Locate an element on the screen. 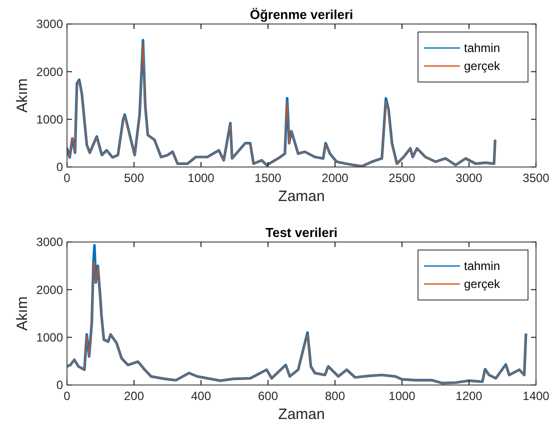 This screenshot has width=552, height=433. x-tick-label: 200 is located at coordinates (134, 396).